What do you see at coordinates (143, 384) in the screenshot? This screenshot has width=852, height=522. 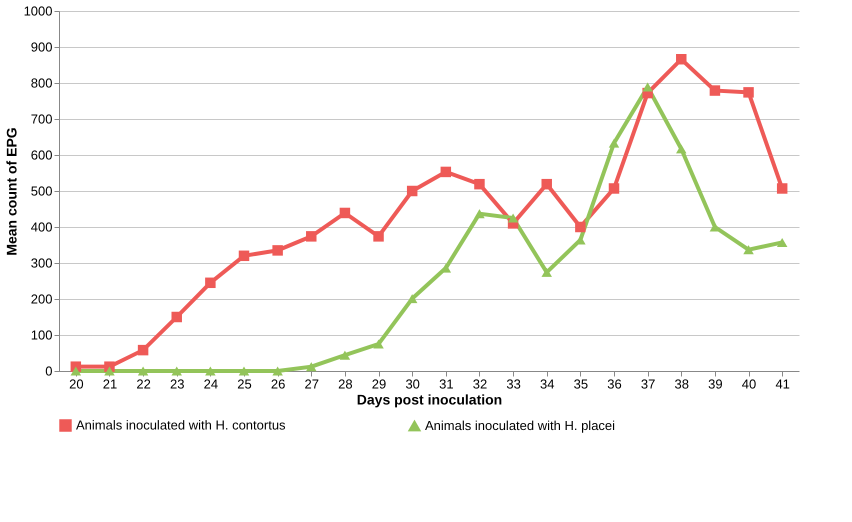 I see `x-tick-label: 22` at bounding box center [143, 384].